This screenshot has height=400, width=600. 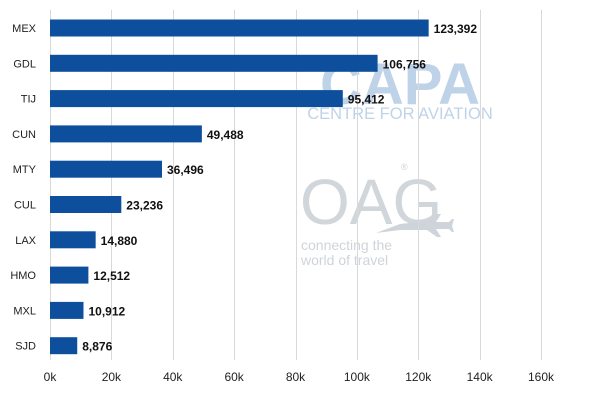 I want to click on category-label: GDL, so click(x=24, y=64).